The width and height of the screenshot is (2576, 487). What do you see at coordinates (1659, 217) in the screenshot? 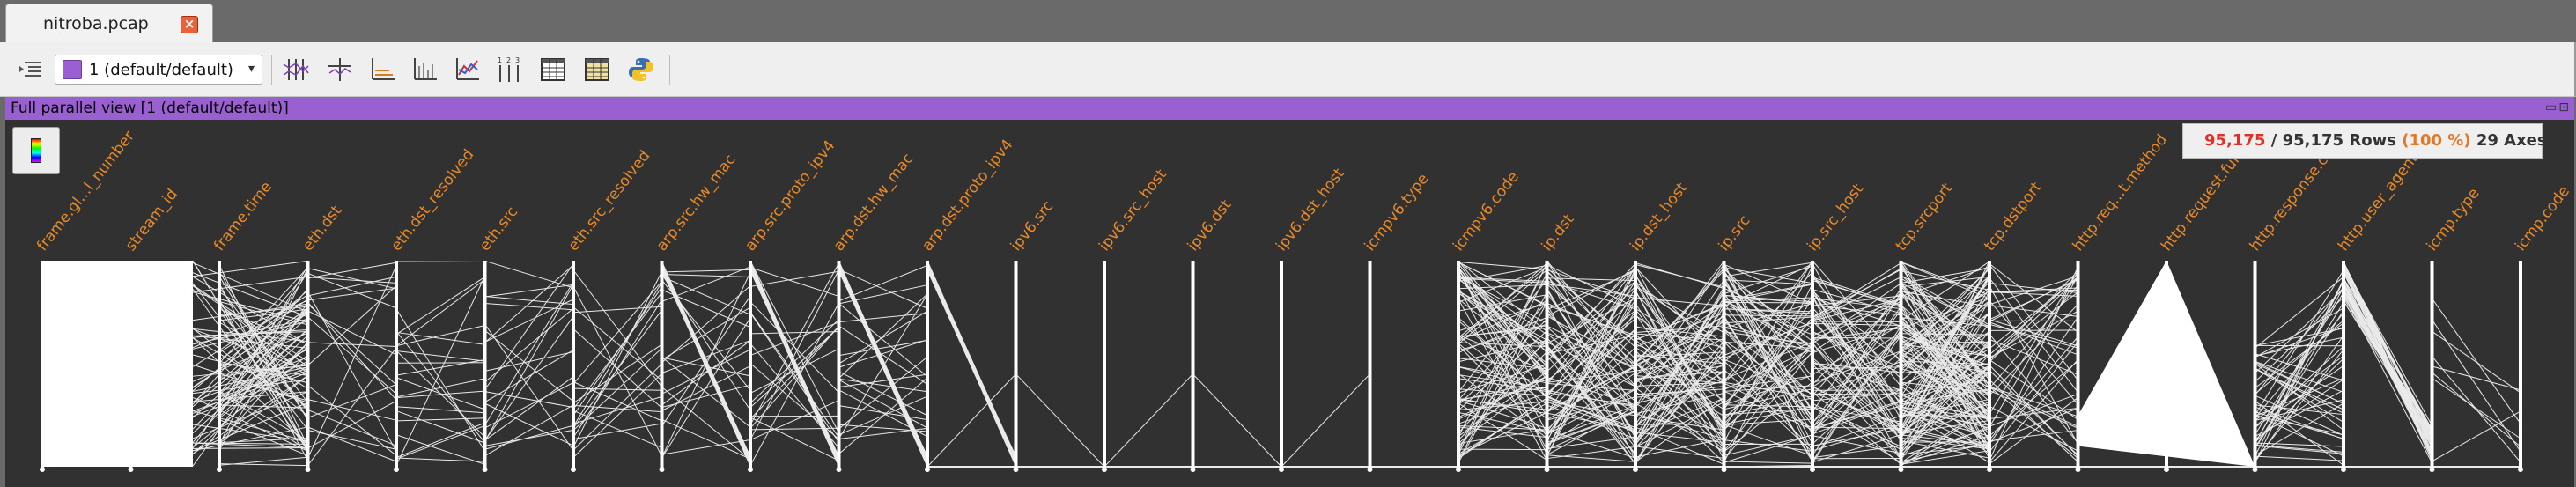
I see `axis-label: ip.dst_host` at bounding box center [1659, 217].